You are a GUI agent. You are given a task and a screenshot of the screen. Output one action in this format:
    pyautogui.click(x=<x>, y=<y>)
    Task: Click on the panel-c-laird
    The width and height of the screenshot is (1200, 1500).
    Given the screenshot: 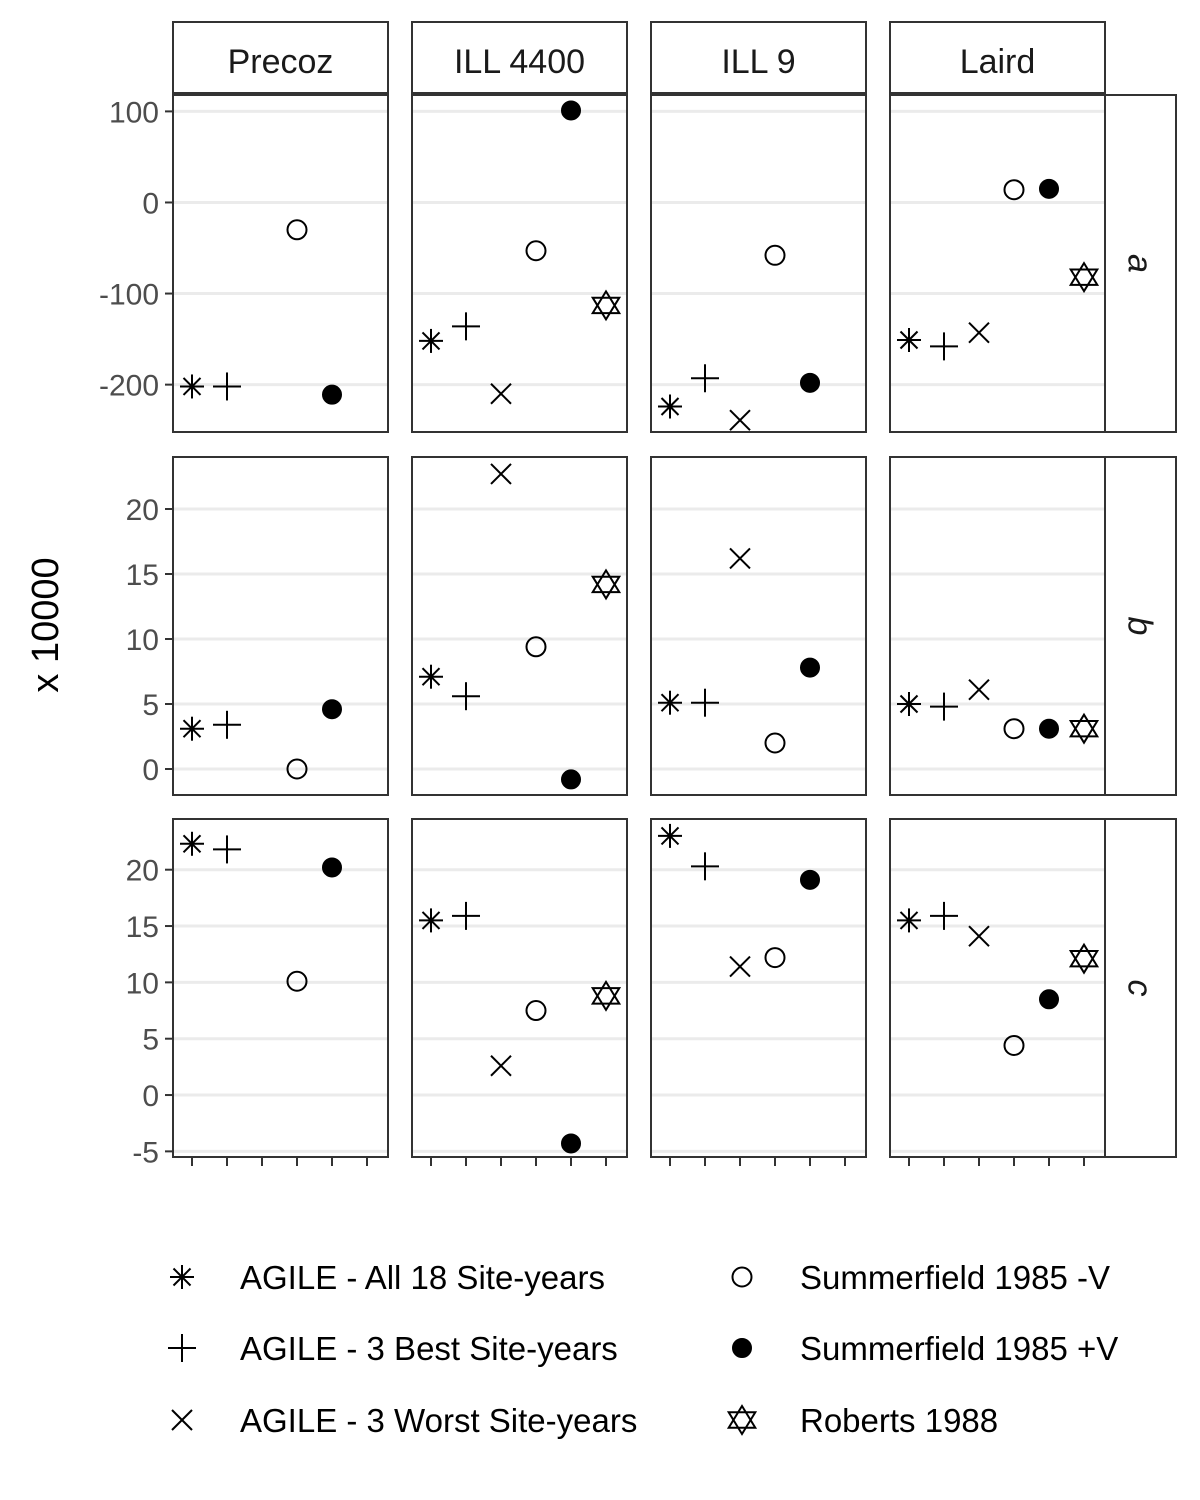 What is the action you would take?
    pyautogui.click(x=997, y=988)
    